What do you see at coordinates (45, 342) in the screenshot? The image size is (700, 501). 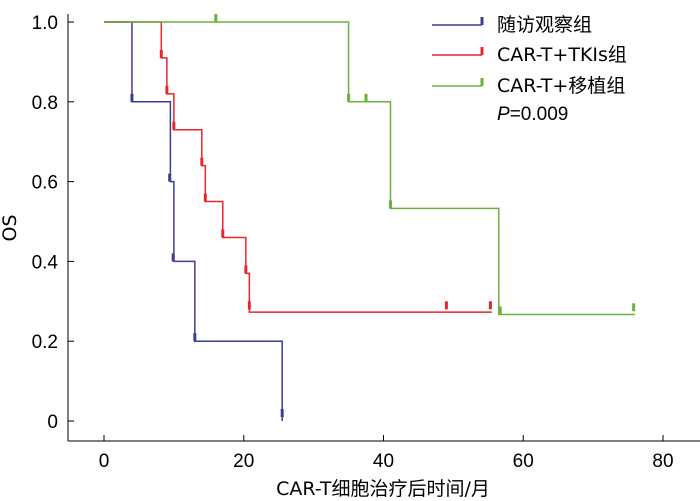 I see `y-tick-label: 0.2` at bounding box center [45, 342].